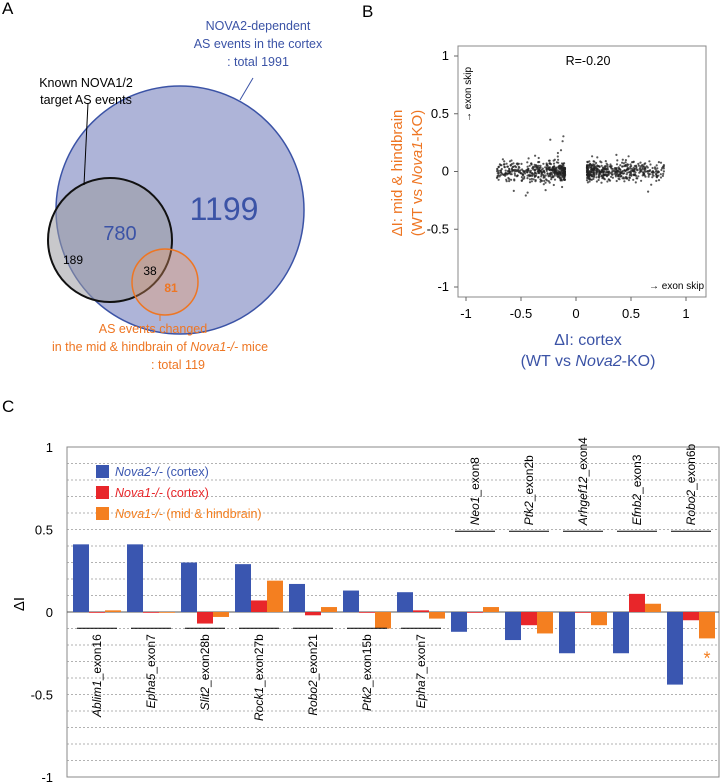 The image size is (725, 784). What do you see at coordinates (259, 704) in the screenshot?
I see `bar-category-gene: Rock1` at bounding box center [259, 704].